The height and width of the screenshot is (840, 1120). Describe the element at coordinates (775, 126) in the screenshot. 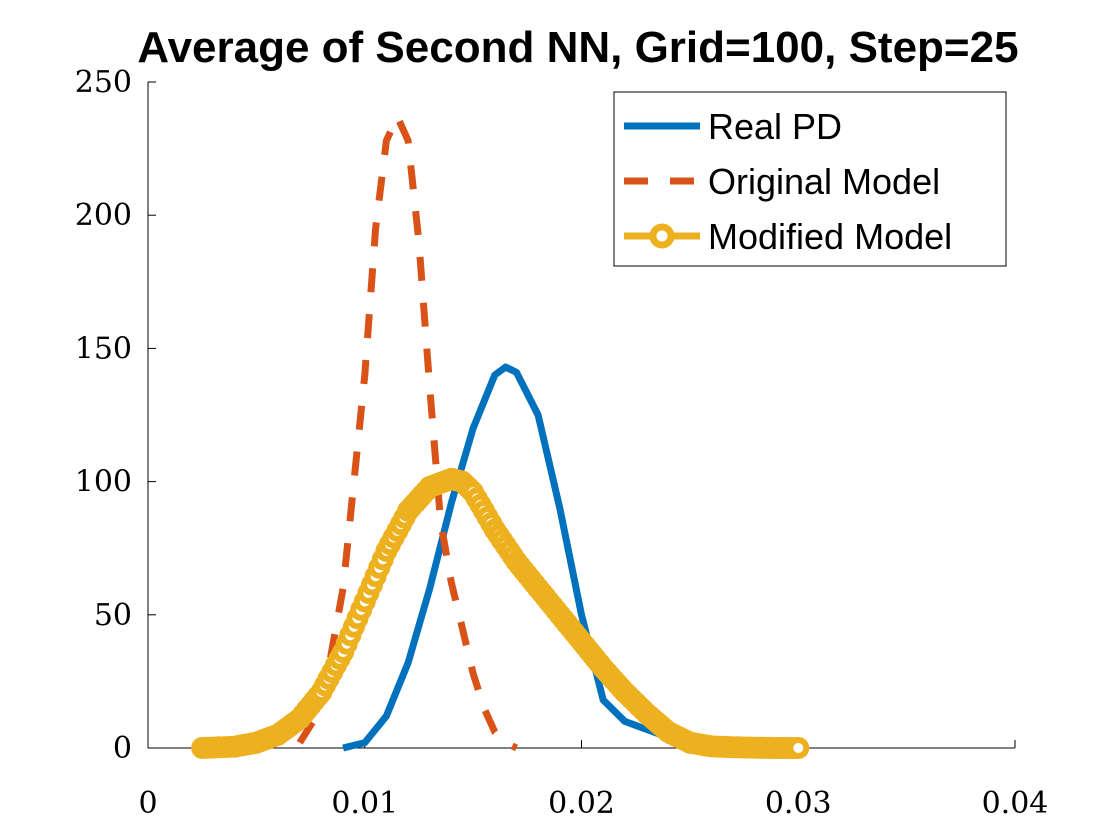

I see `legend-label-real-pd: Real PD` at that location.